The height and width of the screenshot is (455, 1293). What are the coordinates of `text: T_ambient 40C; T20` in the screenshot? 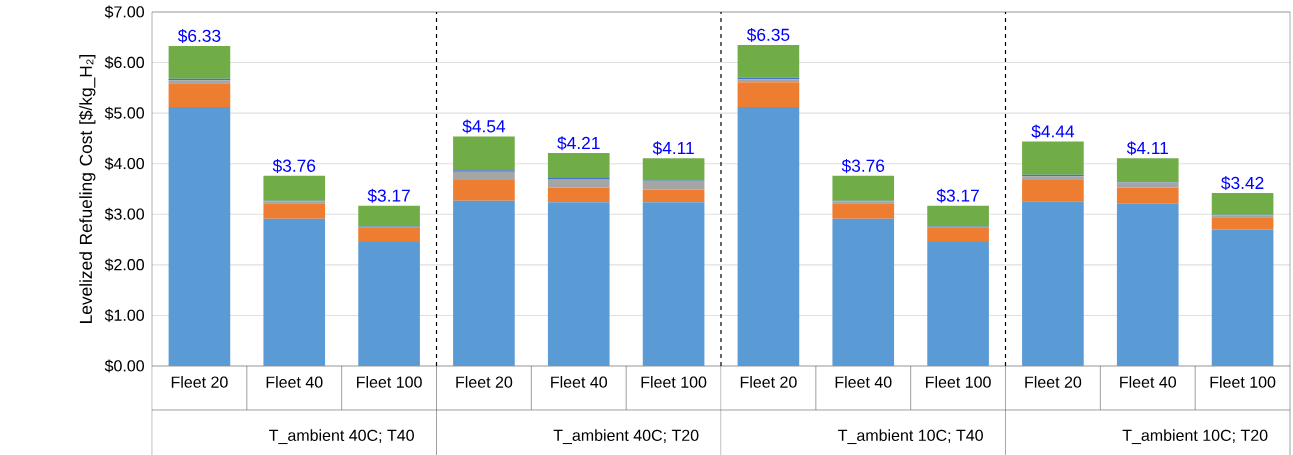 It's located at (626, 437).